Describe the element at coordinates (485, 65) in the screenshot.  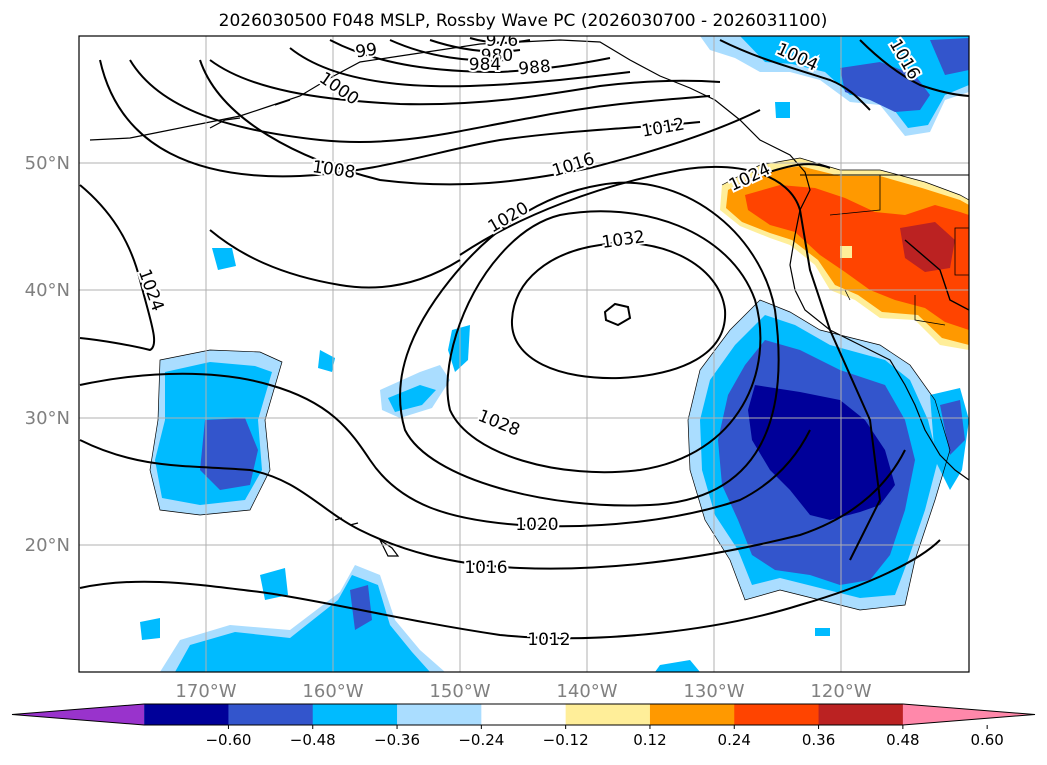
I see `contour-label: 984` at that location.